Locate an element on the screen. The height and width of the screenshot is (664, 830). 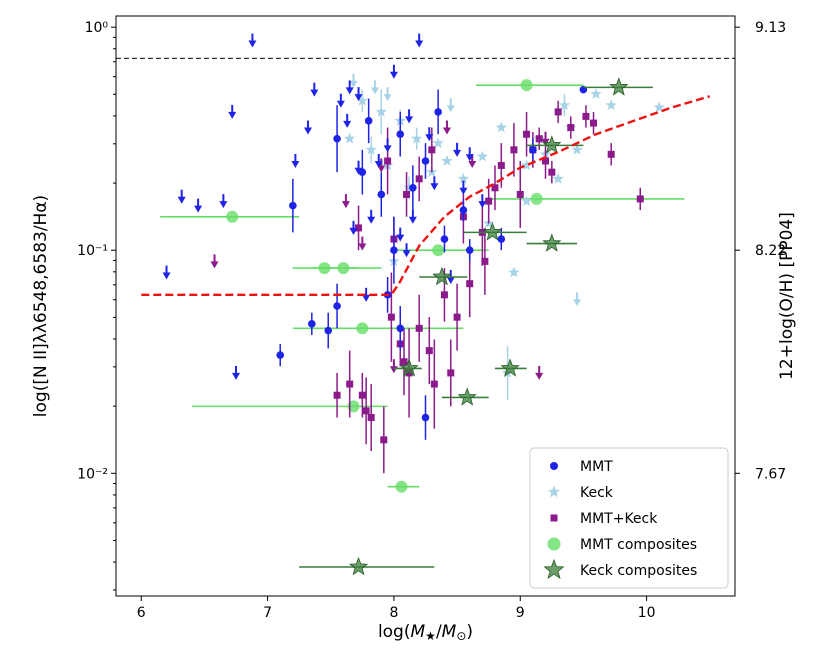
y-tick-label: 10⁻² is located at coordinates (92, 474).